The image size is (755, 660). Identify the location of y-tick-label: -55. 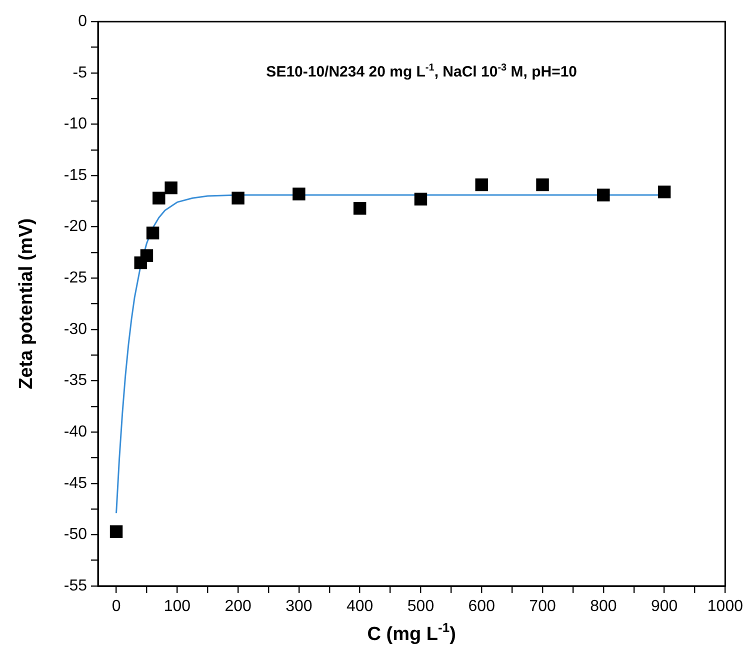
(76, 585).